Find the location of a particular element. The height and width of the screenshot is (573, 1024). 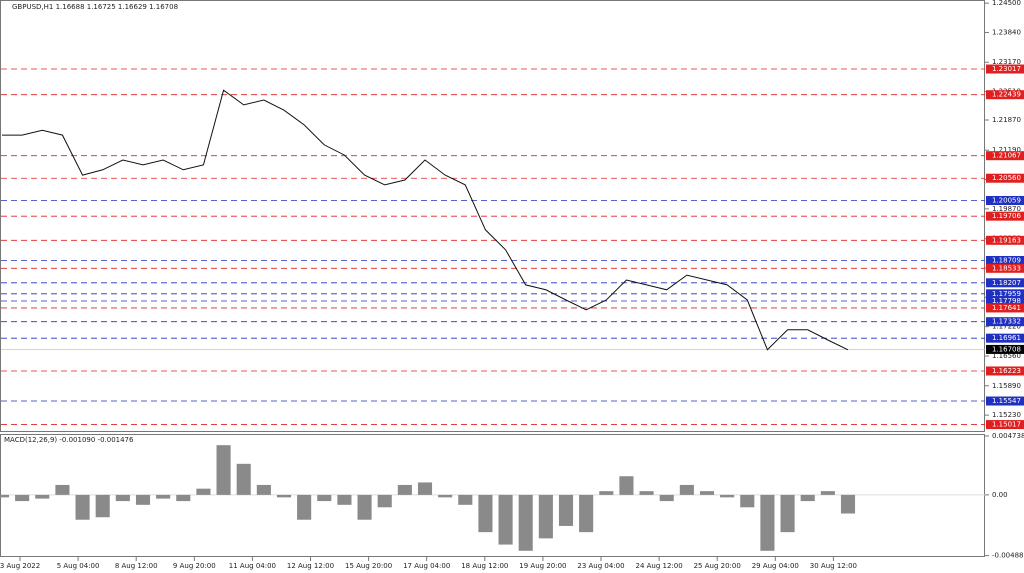

level-label: 1.15017 is located at coordinates (1006, 425).